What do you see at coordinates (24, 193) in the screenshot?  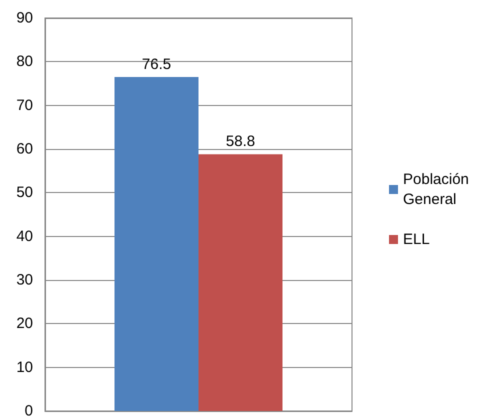 I see `y-tick-label: 50` at bounding box center [24, 193].